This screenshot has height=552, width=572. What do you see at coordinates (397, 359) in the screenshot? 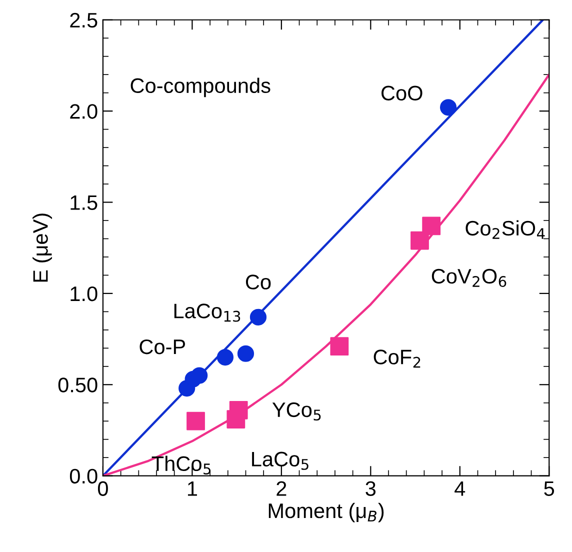
I see `annotation: CoF$_{2}$` at bounding box center [397, 359].